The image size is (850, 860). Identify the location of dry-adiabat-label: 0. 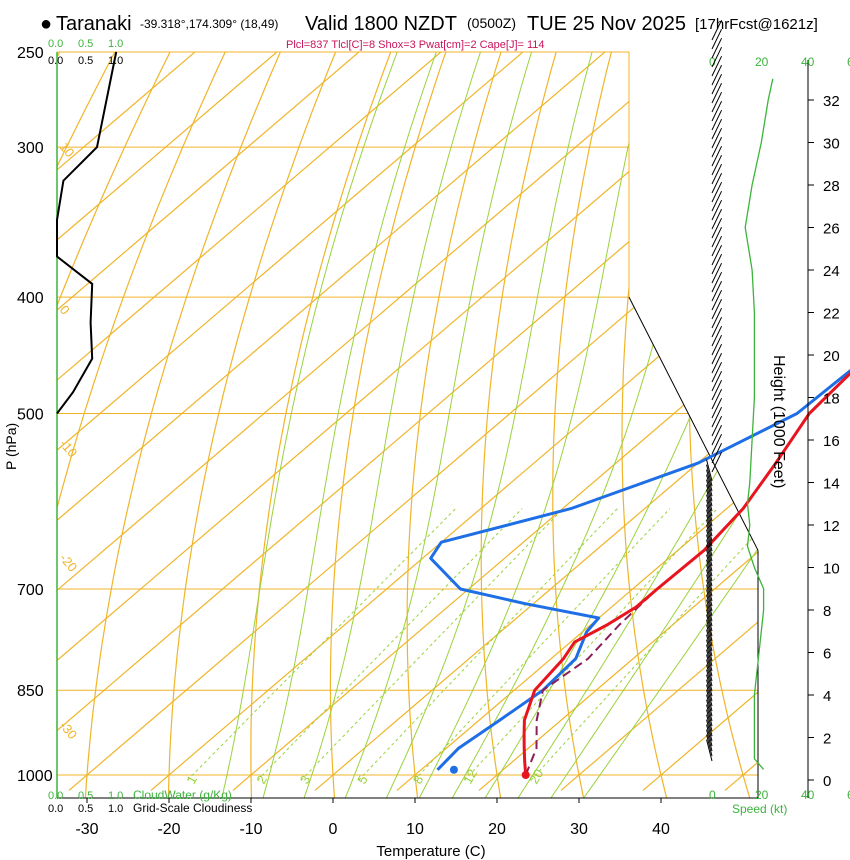
(65, 309).